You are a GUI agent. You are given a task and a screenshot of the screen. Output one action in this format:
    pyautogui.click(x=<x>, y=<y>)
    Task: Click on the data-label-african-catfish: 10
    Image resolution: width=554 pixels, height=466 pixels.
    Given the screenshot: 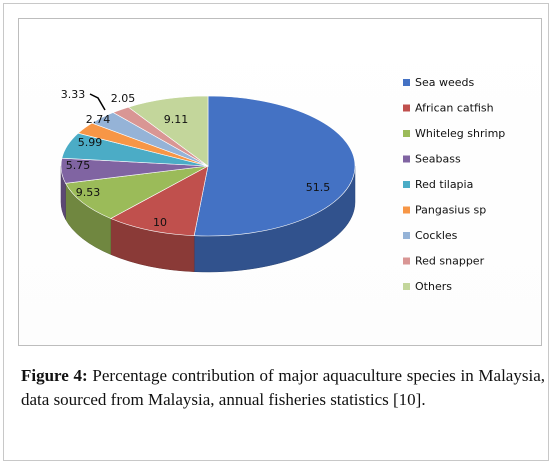 What is the action you would take?
    pyautogui.click(x=160, y=222)
    